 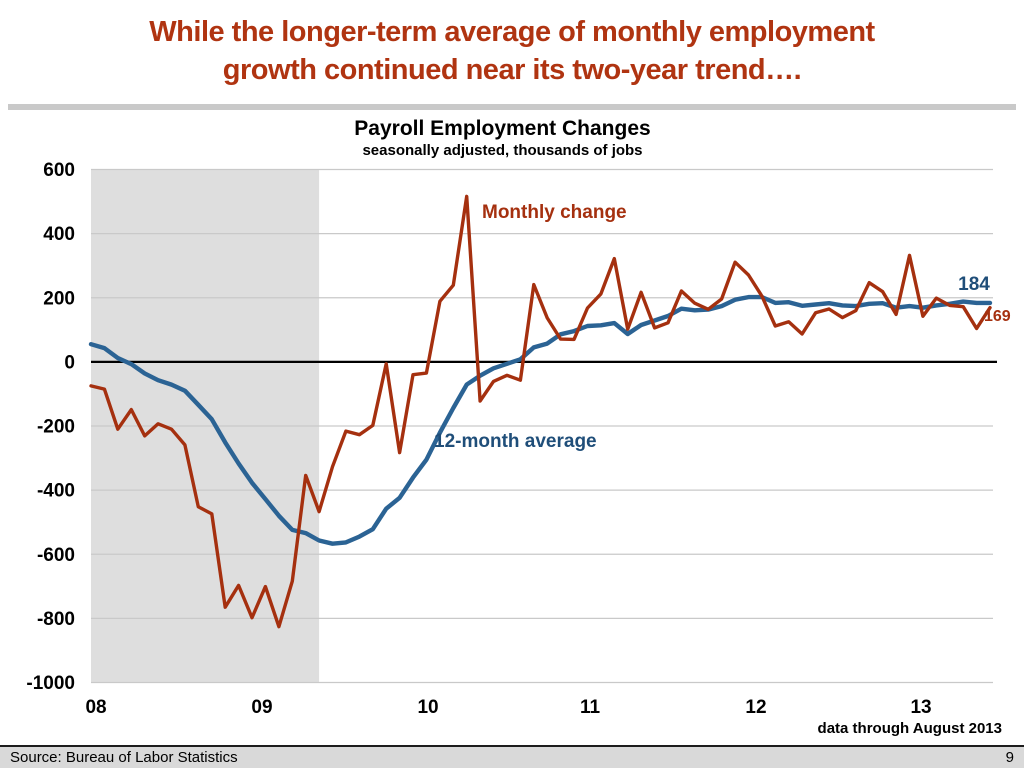 I want to click on x-axis-label: 08, so click(x=95, y=707).